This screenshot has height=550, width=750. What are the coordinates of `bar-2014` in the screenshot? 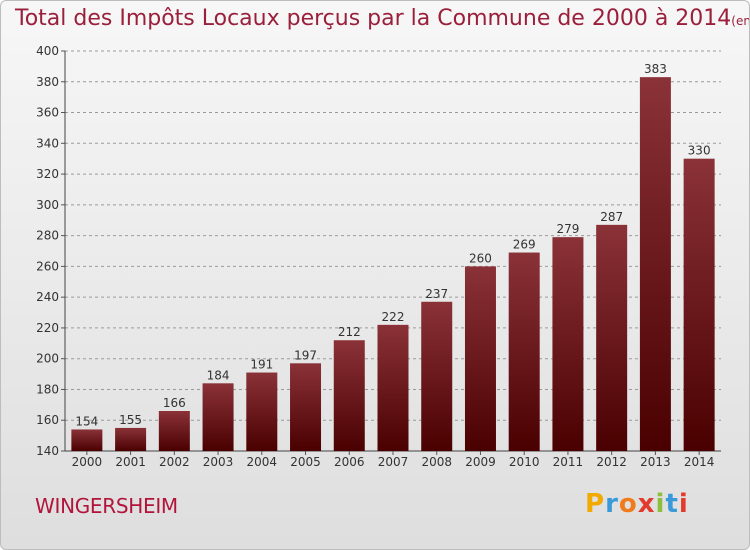 It's located at (699, 304).